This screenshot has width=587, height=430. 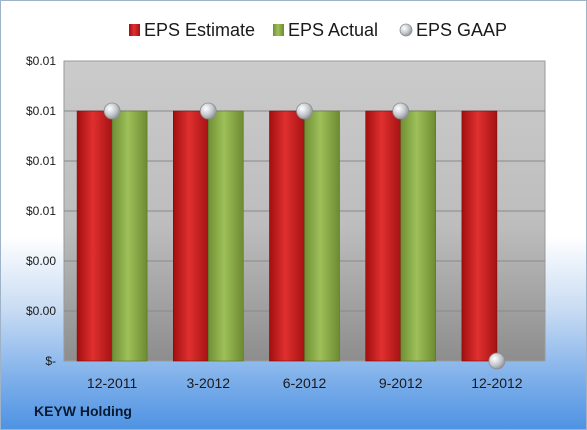 I want to click on x-axis-labels: 12-2011 3-2012 6-2012 9-2012 12-2012, so click(x=305, y=383).